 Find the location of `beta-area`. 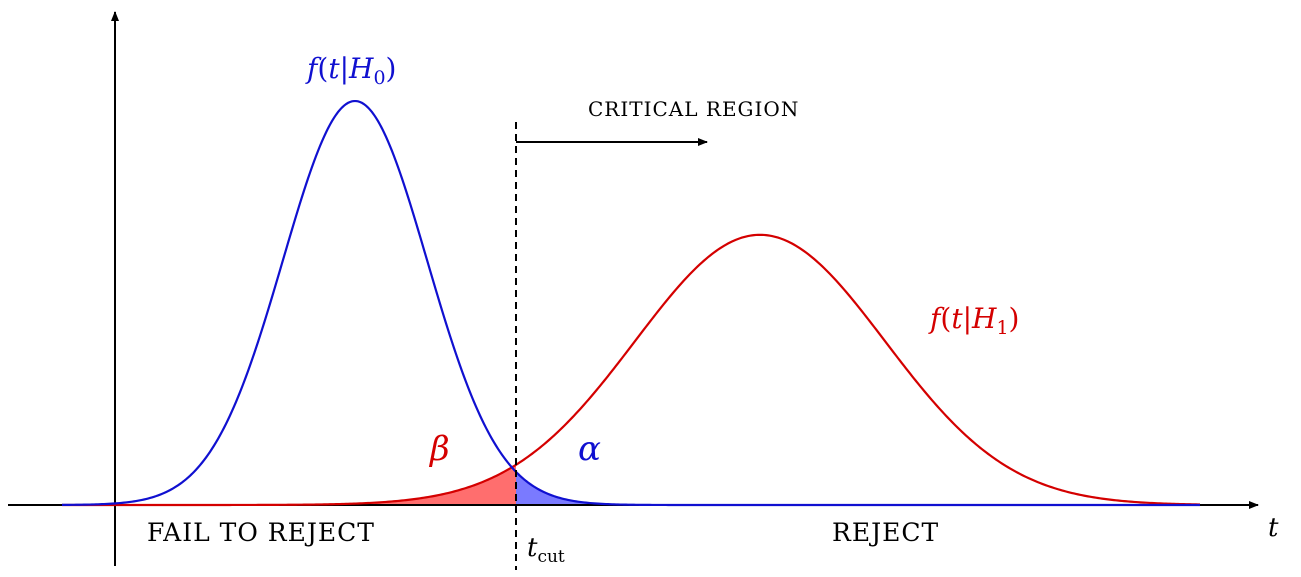

beta-area is located at coordinates (408, 484).